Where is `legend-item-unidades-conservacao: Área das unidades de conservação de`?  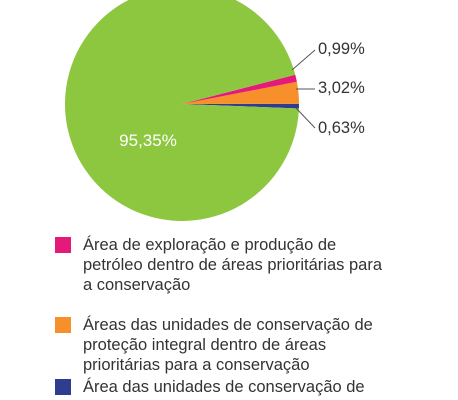 legend-item-unidades-conservacao: Área das unidades de conservação de is located at coordinates (255, 387).